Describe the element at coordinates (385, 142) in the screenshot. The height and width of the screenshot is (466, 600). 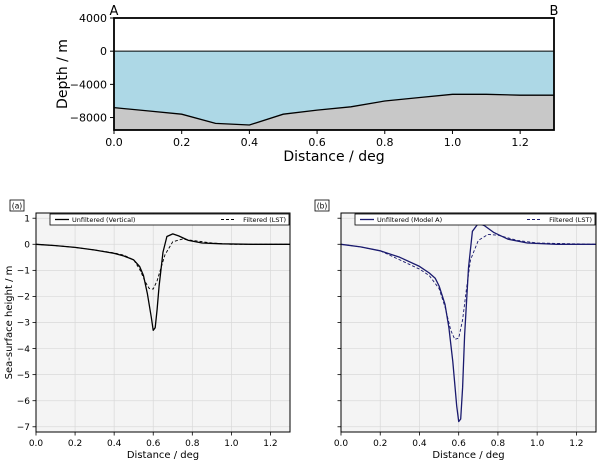
I see `bathymetry-x-tick-label: 0.8` at that location.